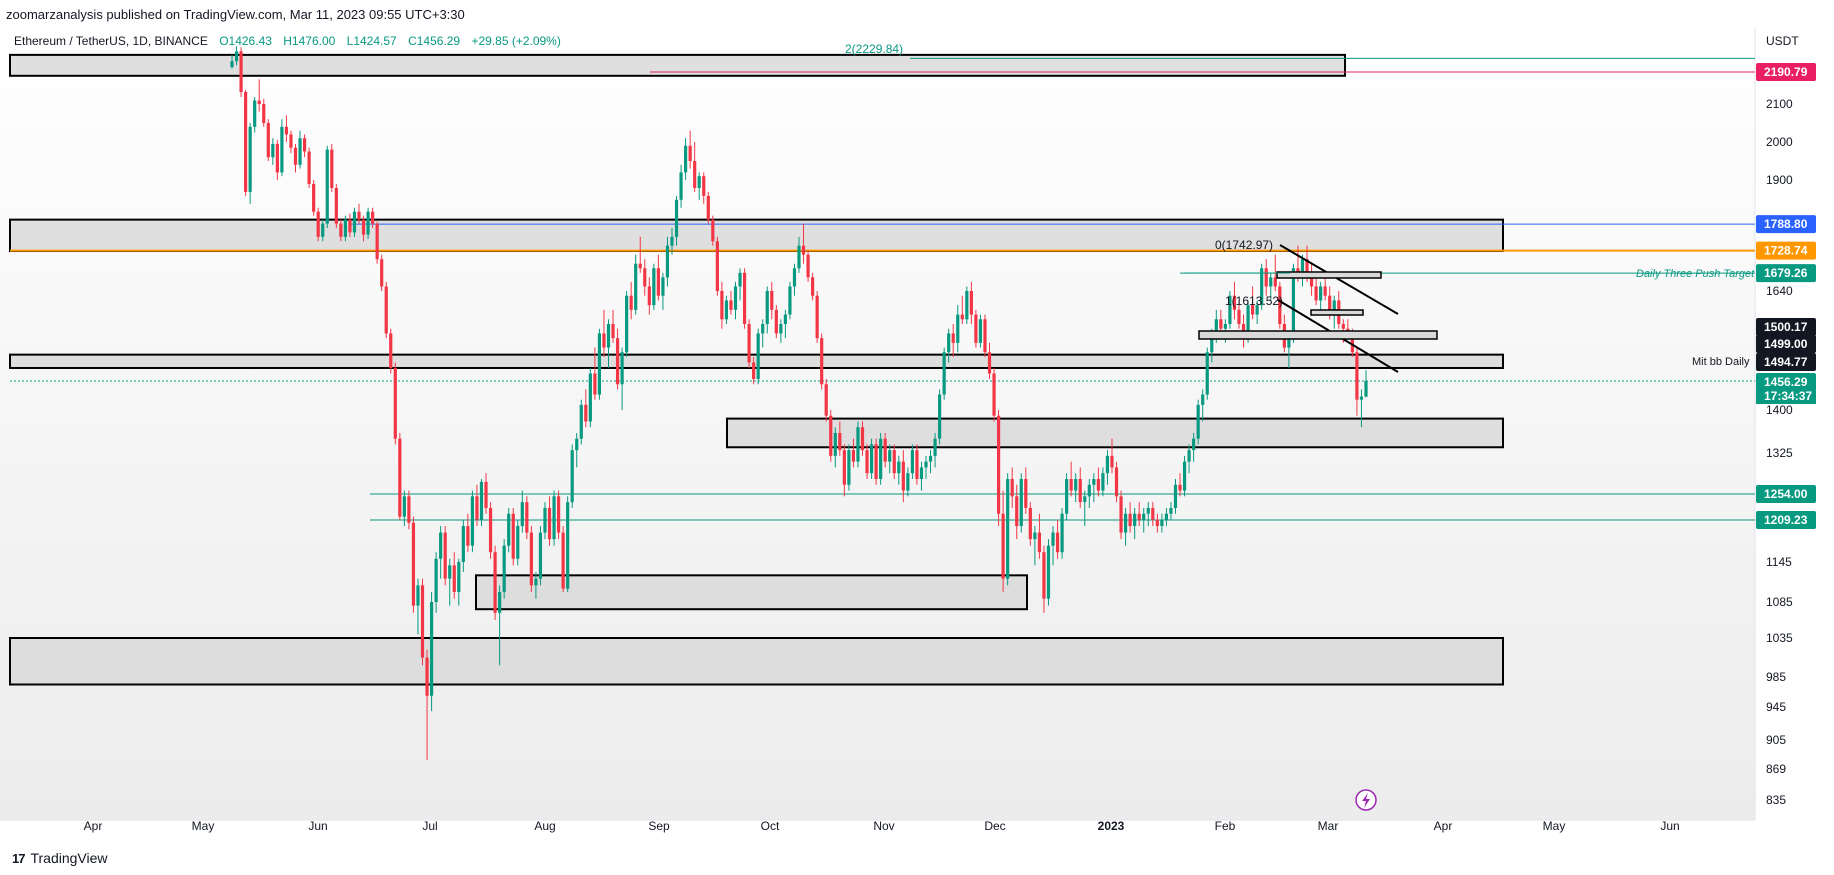  Describe the element at coordinates (1786, 396) in the screenshot. I see `countdown-box` at that location.